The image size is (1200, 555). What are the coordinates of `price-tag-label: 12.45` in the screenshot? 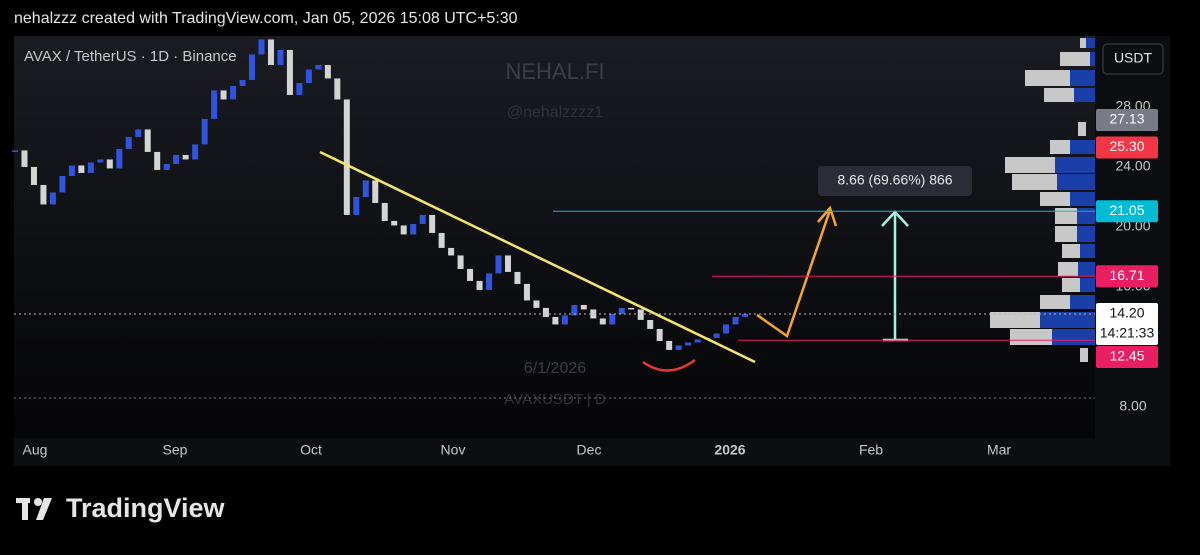 It's located at (1126, 356).